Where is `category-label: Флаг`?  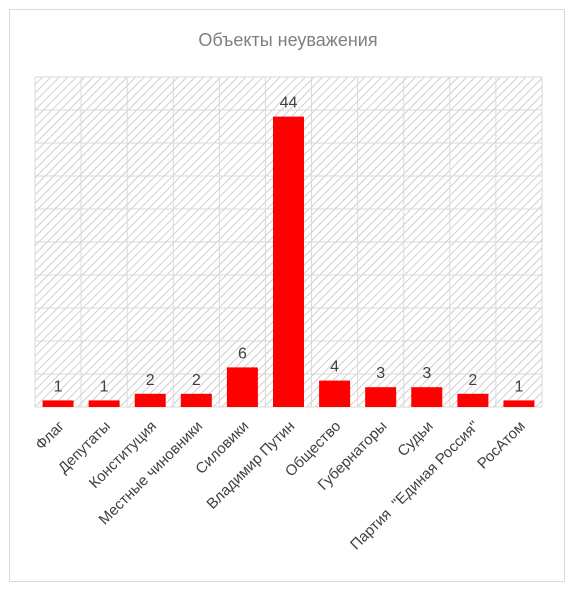
category-label: Флаг is located at coordinates (50, 435).